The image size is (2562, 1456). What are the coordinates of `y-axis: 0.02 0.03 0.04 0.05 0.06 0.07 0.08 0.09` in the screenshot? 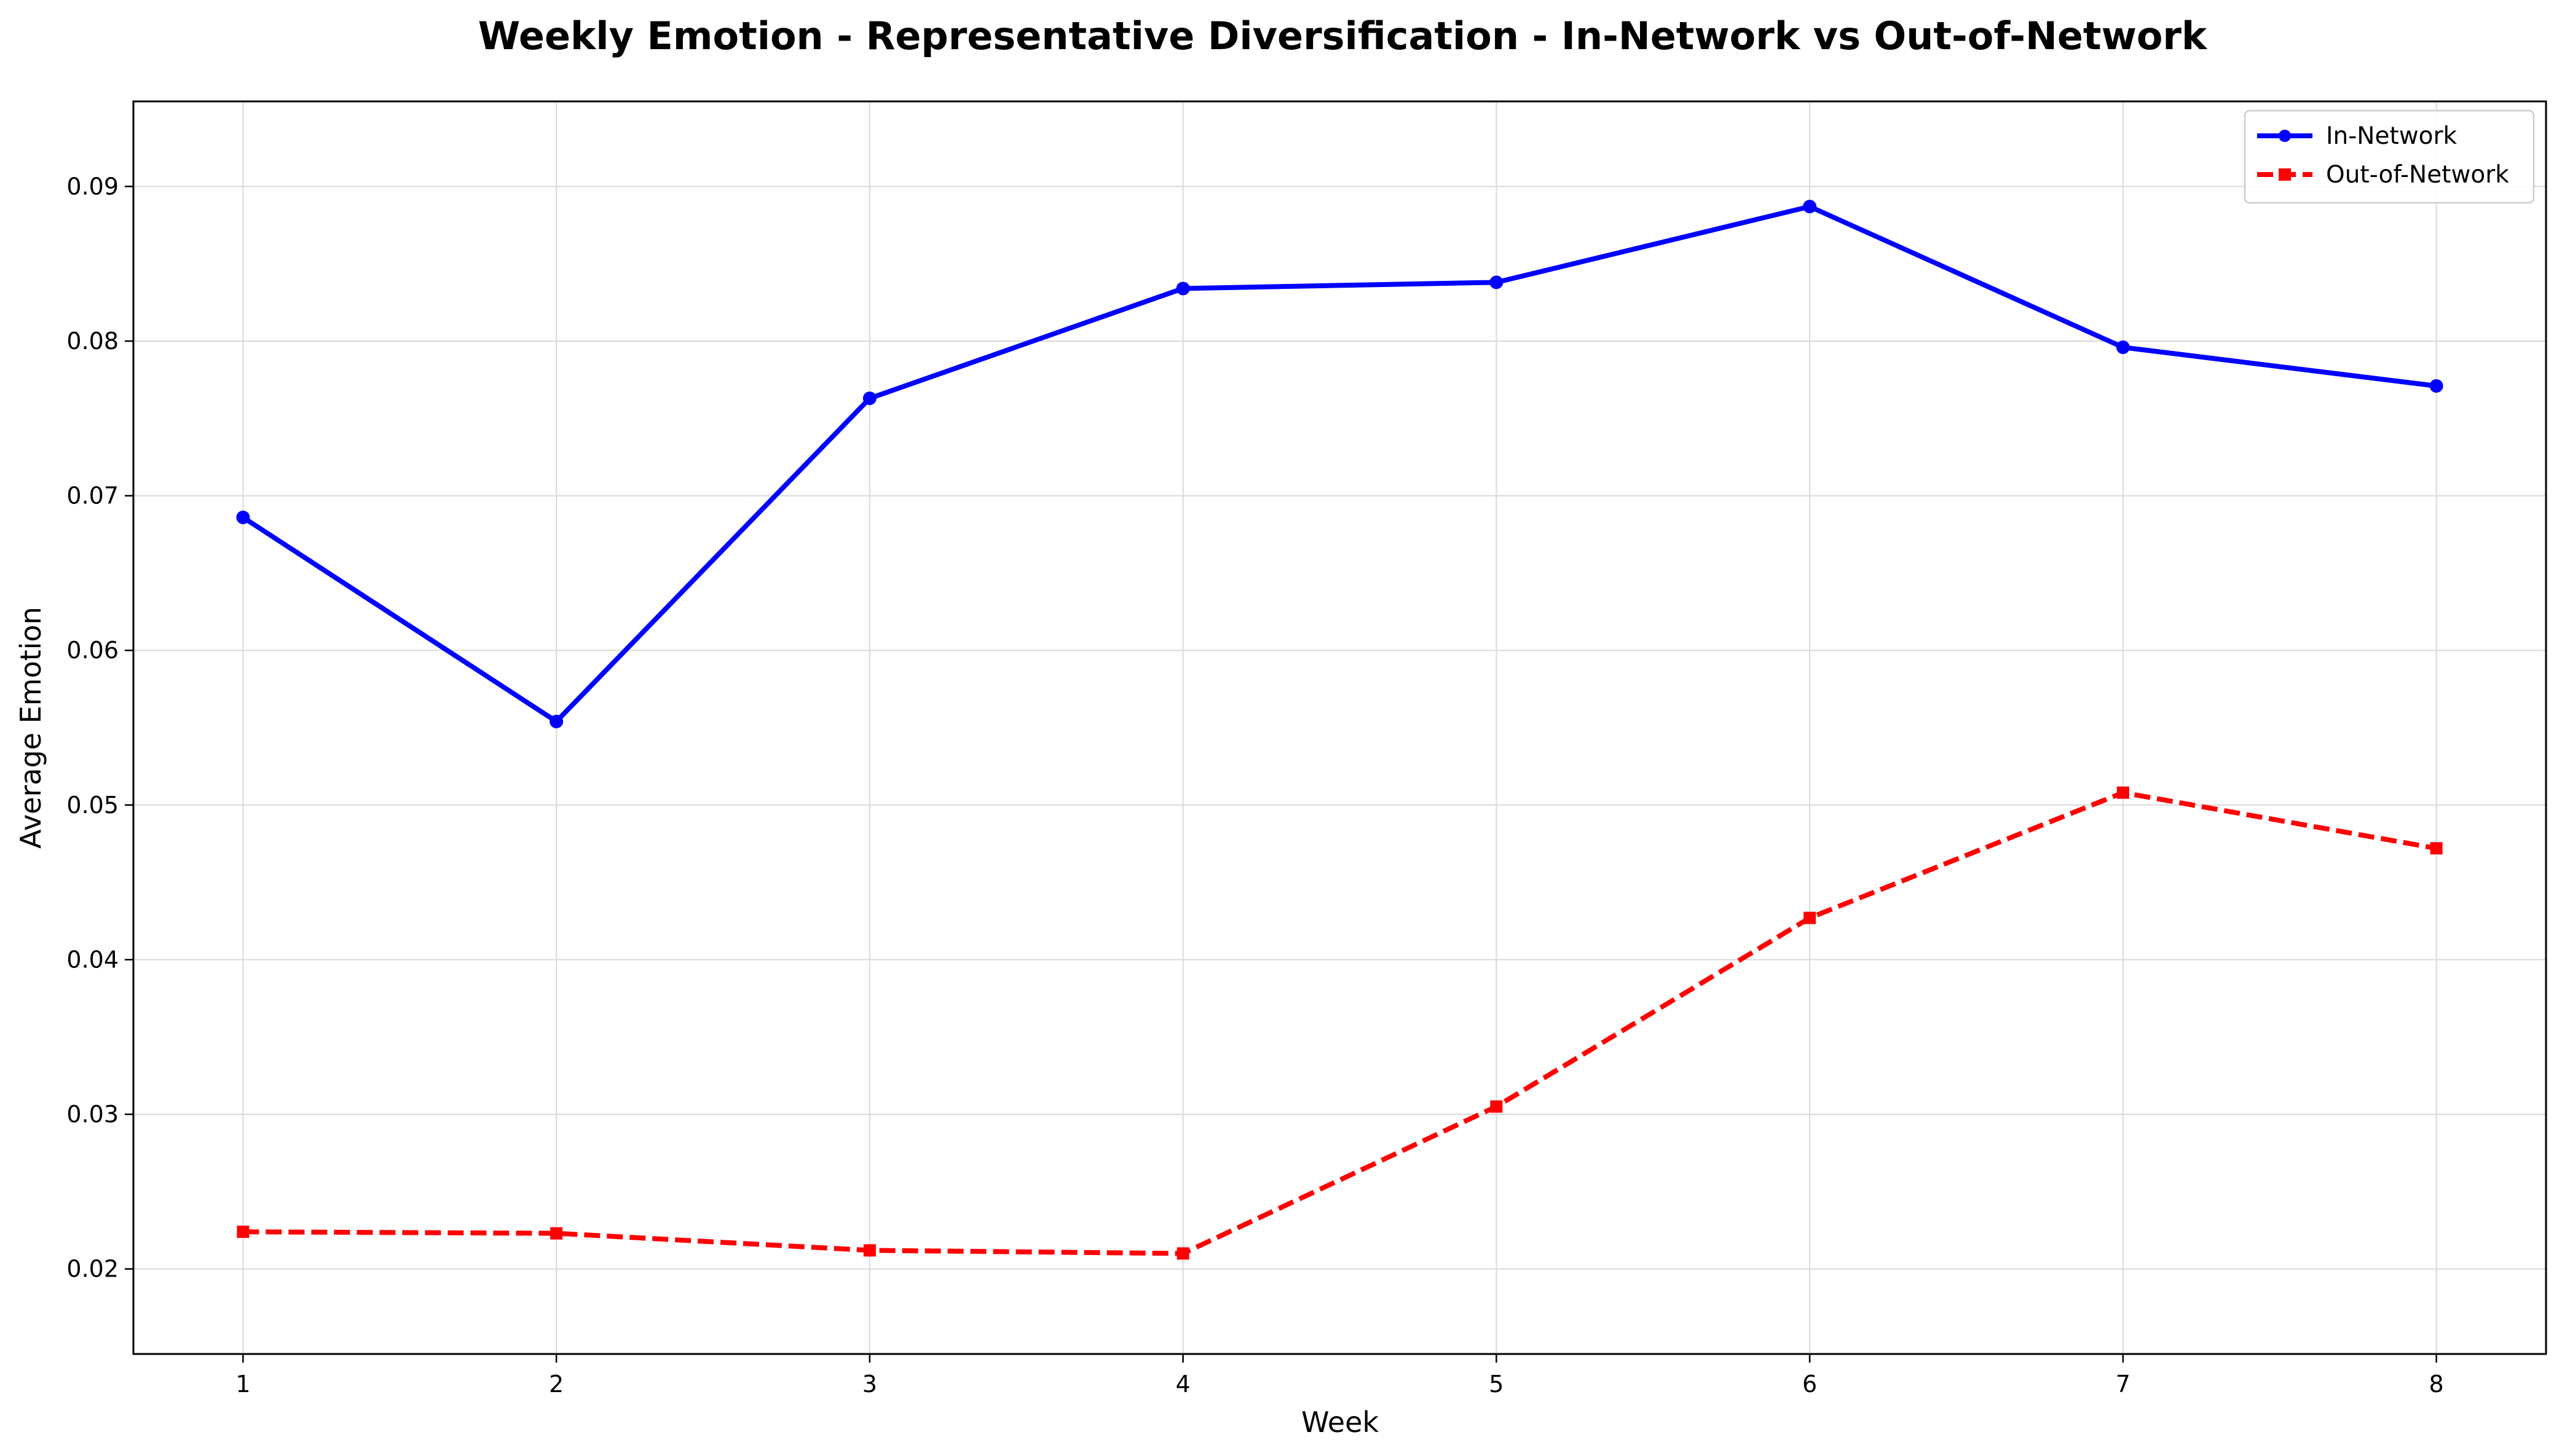 It's located at (100, 728).